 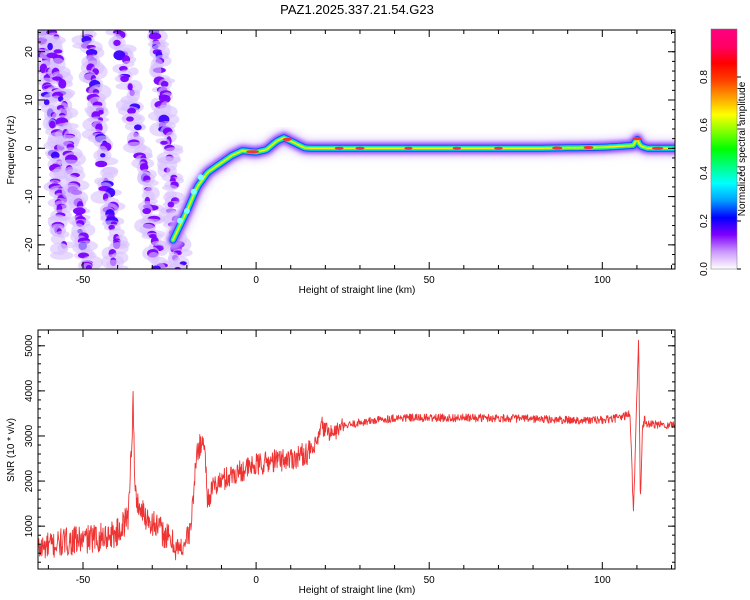 I want to click on snr-x-tick-label: 50, so click(x=430, y=580).